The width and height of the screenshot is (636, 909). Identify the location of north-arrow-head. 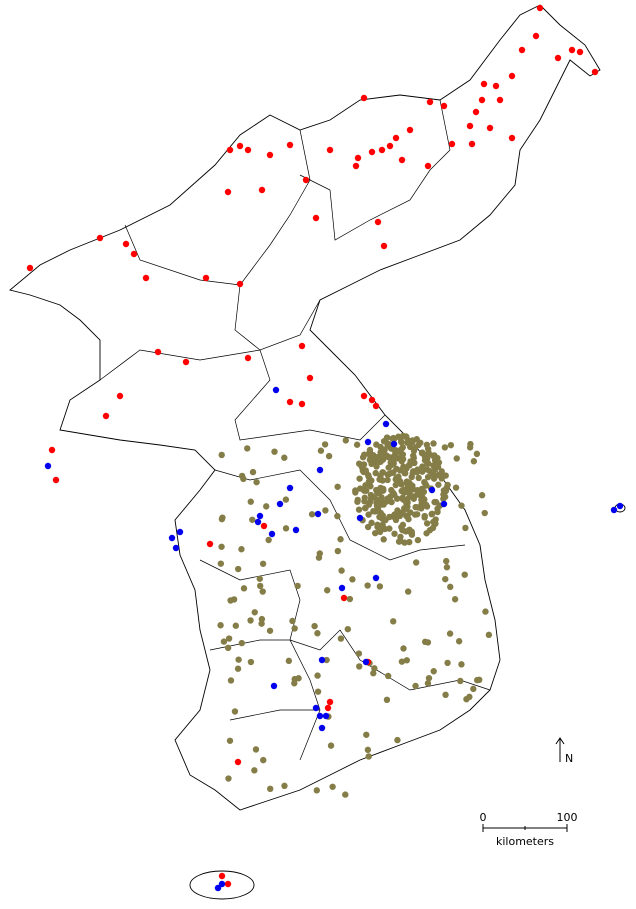
(560, 741).